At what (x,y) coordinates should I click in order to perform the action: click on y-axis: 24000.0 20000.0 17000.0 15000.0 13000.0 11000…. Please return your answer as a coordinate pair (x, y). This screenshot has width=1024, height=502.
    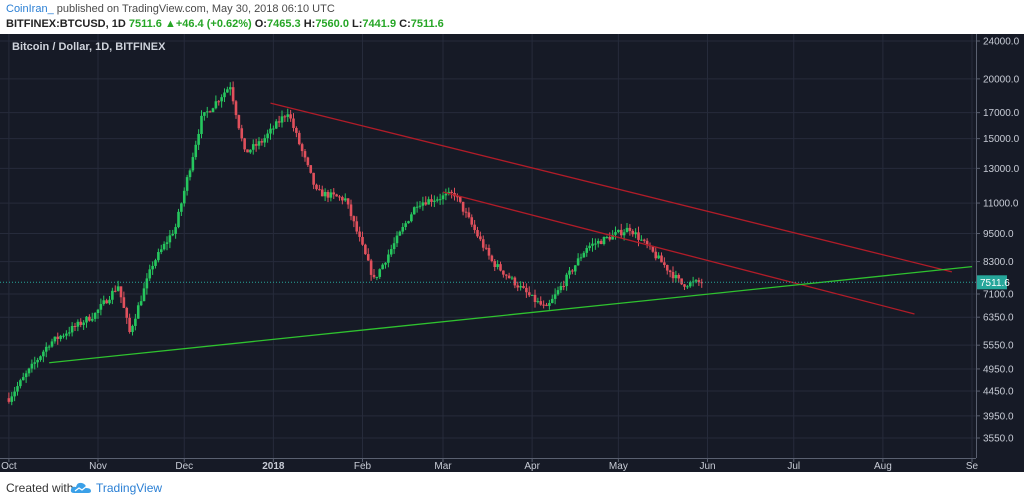
    Looking at the image, I should click on (1000, 246).